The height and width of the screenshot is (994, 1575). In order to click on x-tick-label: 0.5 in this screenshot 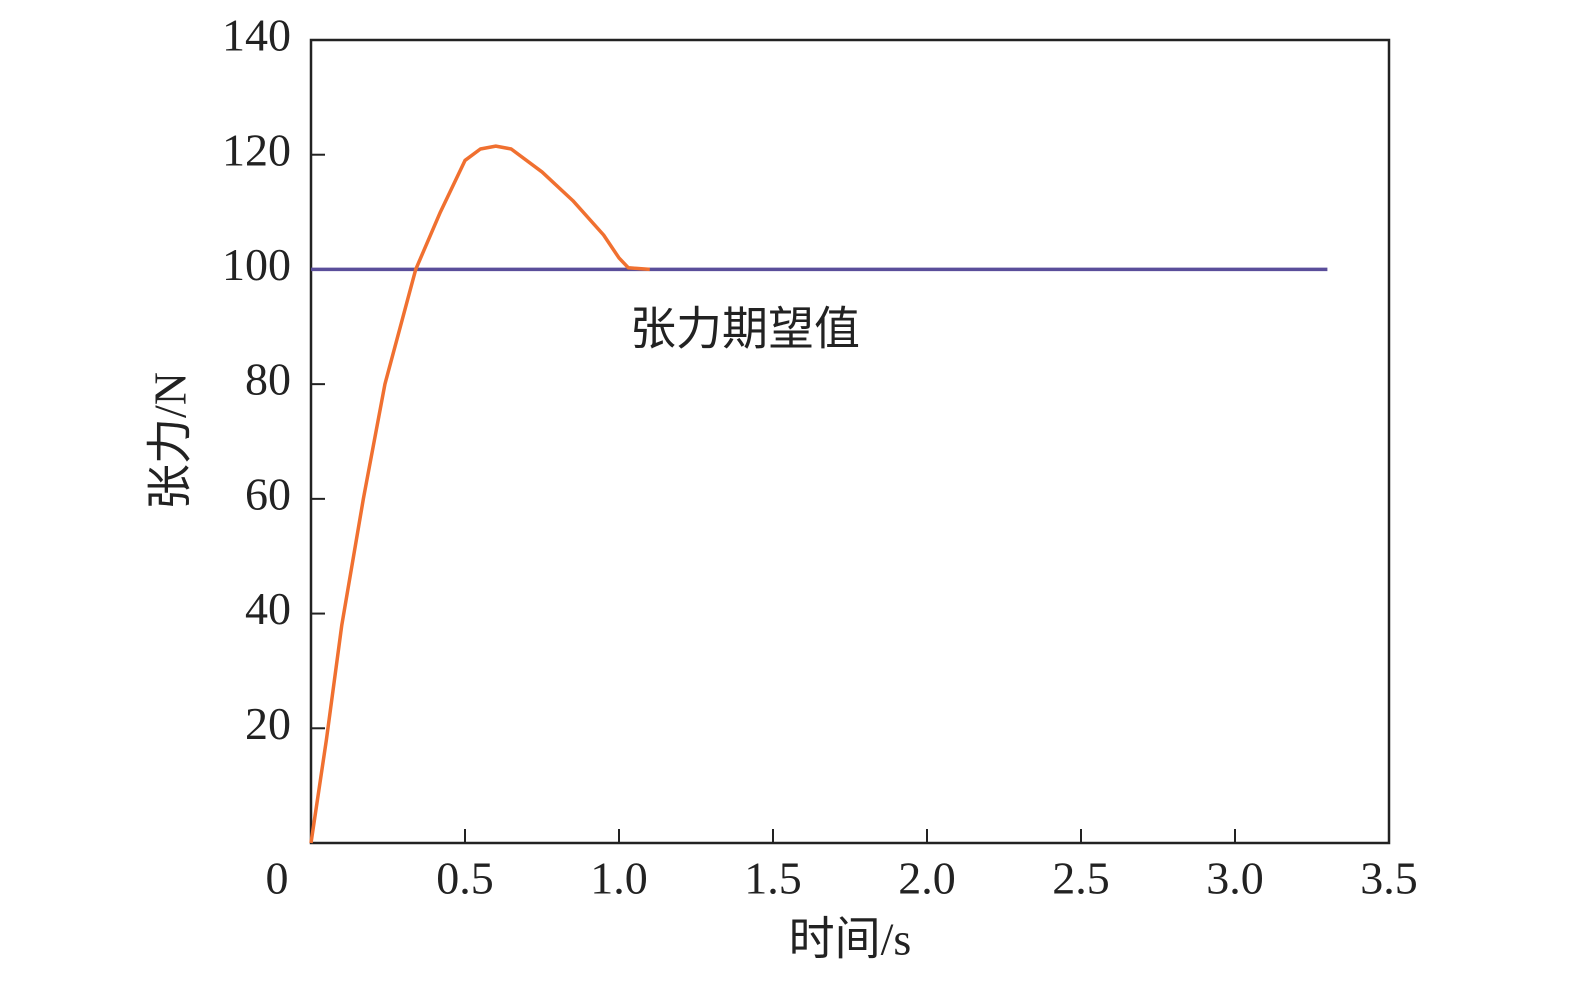, I will do `click(465, 878)`.